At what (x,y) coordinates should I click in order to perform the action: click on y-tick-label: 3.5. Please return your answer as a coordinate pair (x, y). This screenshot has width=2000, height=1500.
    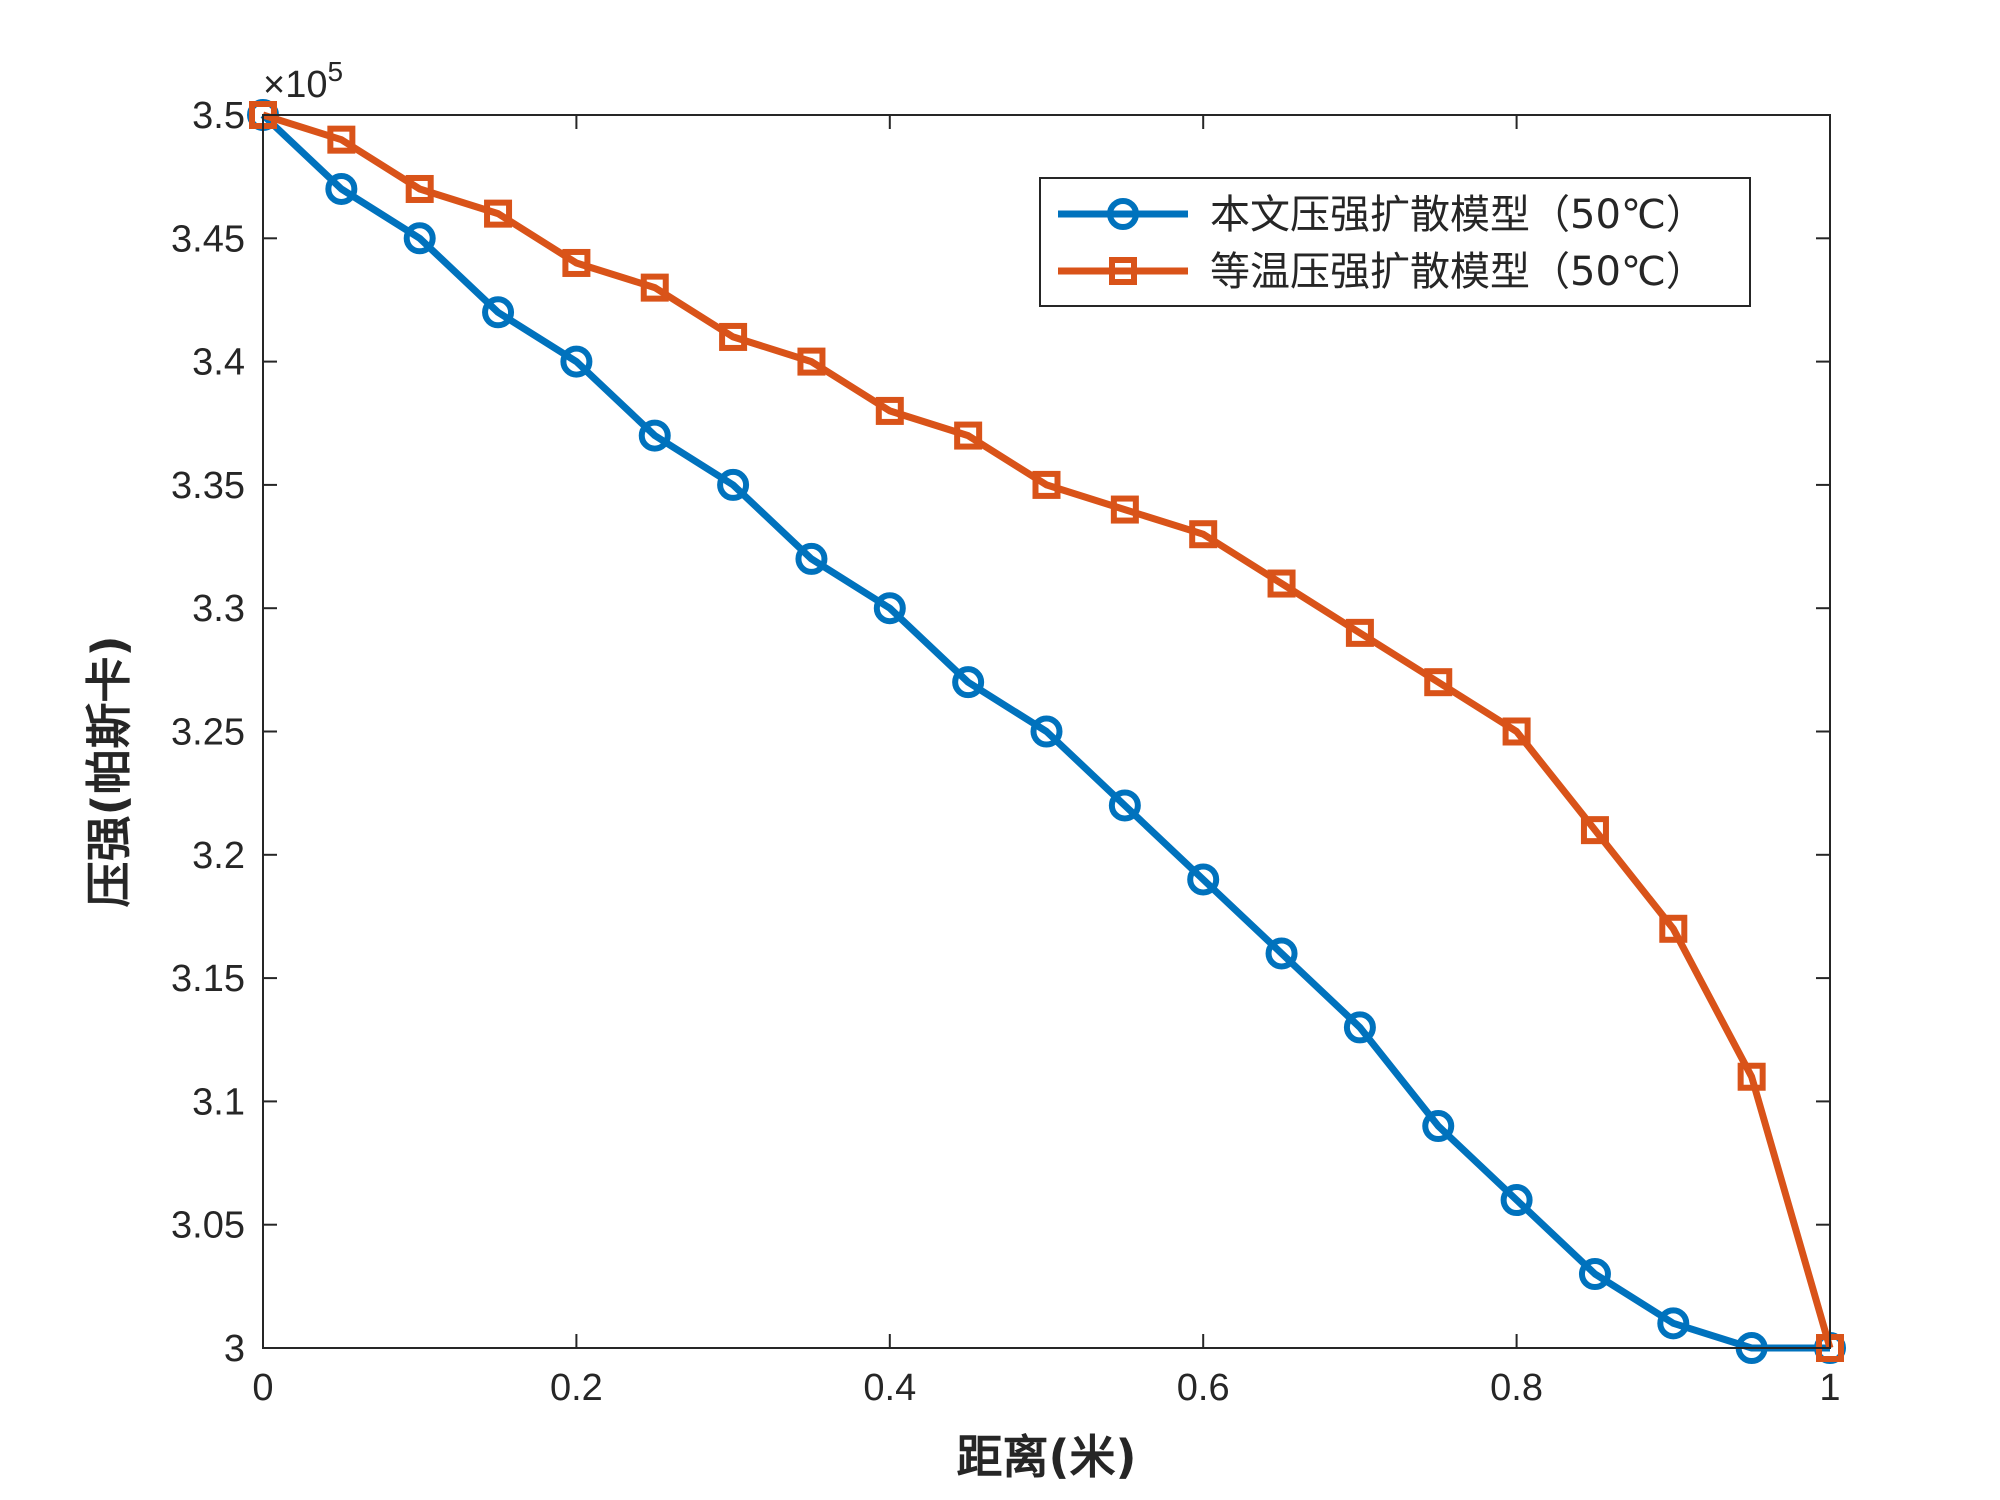
    Looking at the image, I should click on (218, 116).